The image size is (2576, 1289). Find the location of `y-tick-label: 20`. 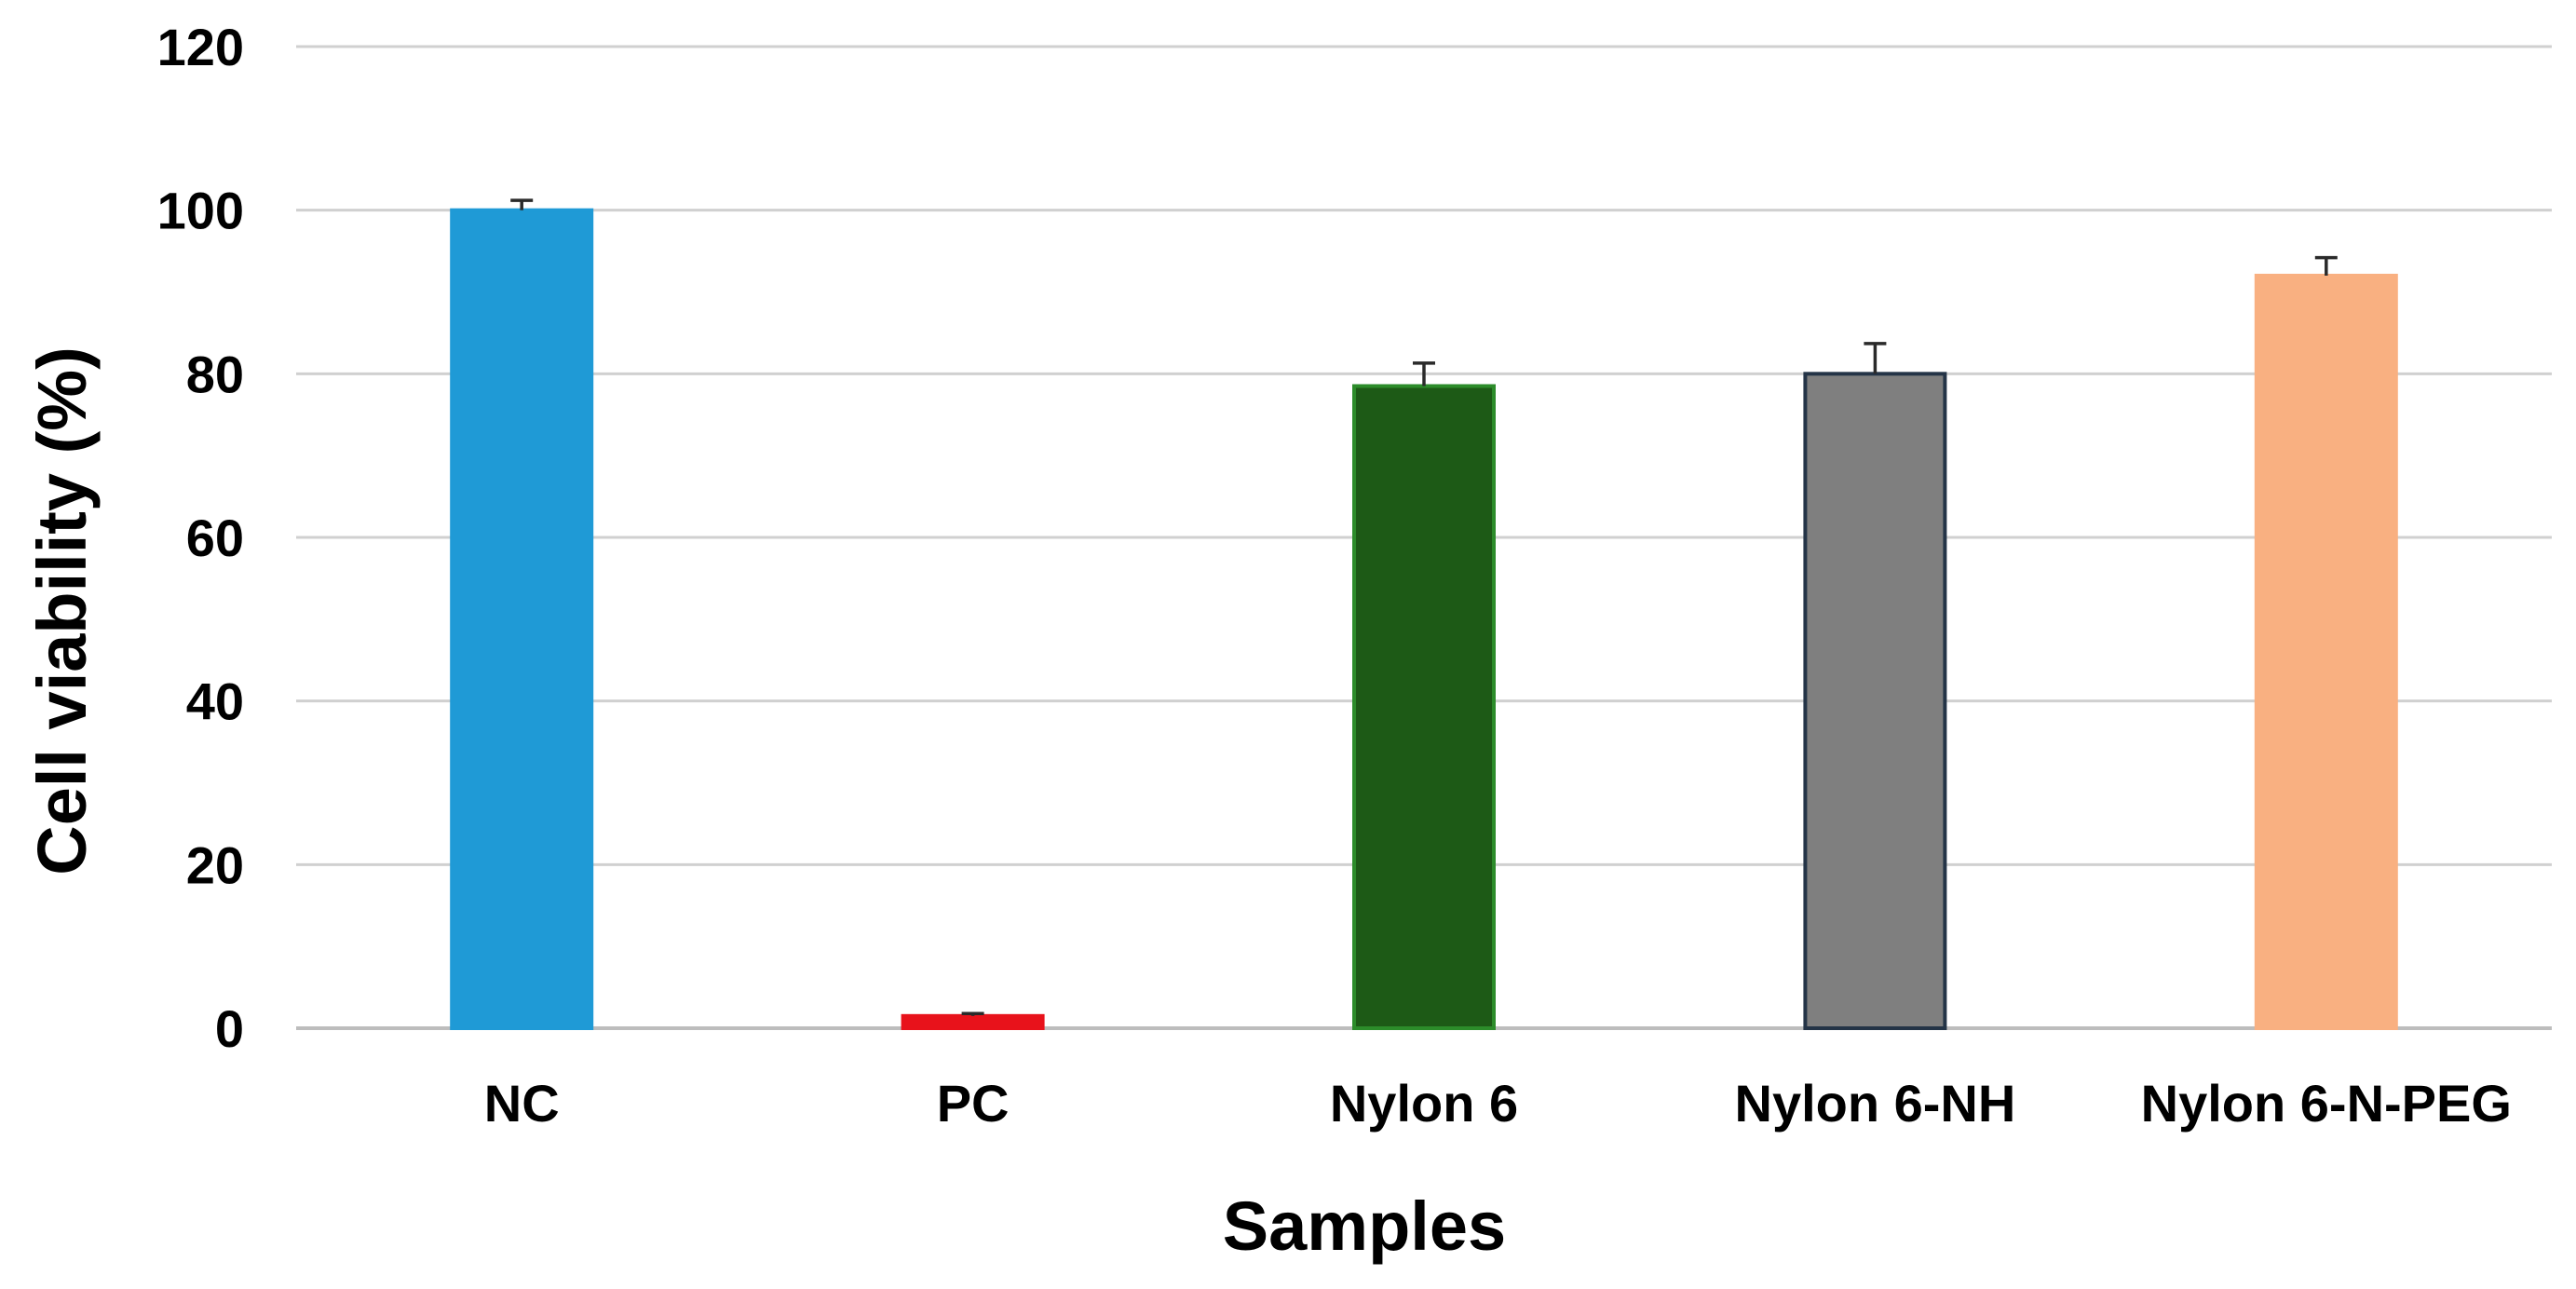

y-tick-label: 20 is located at coordinates (215, 864).